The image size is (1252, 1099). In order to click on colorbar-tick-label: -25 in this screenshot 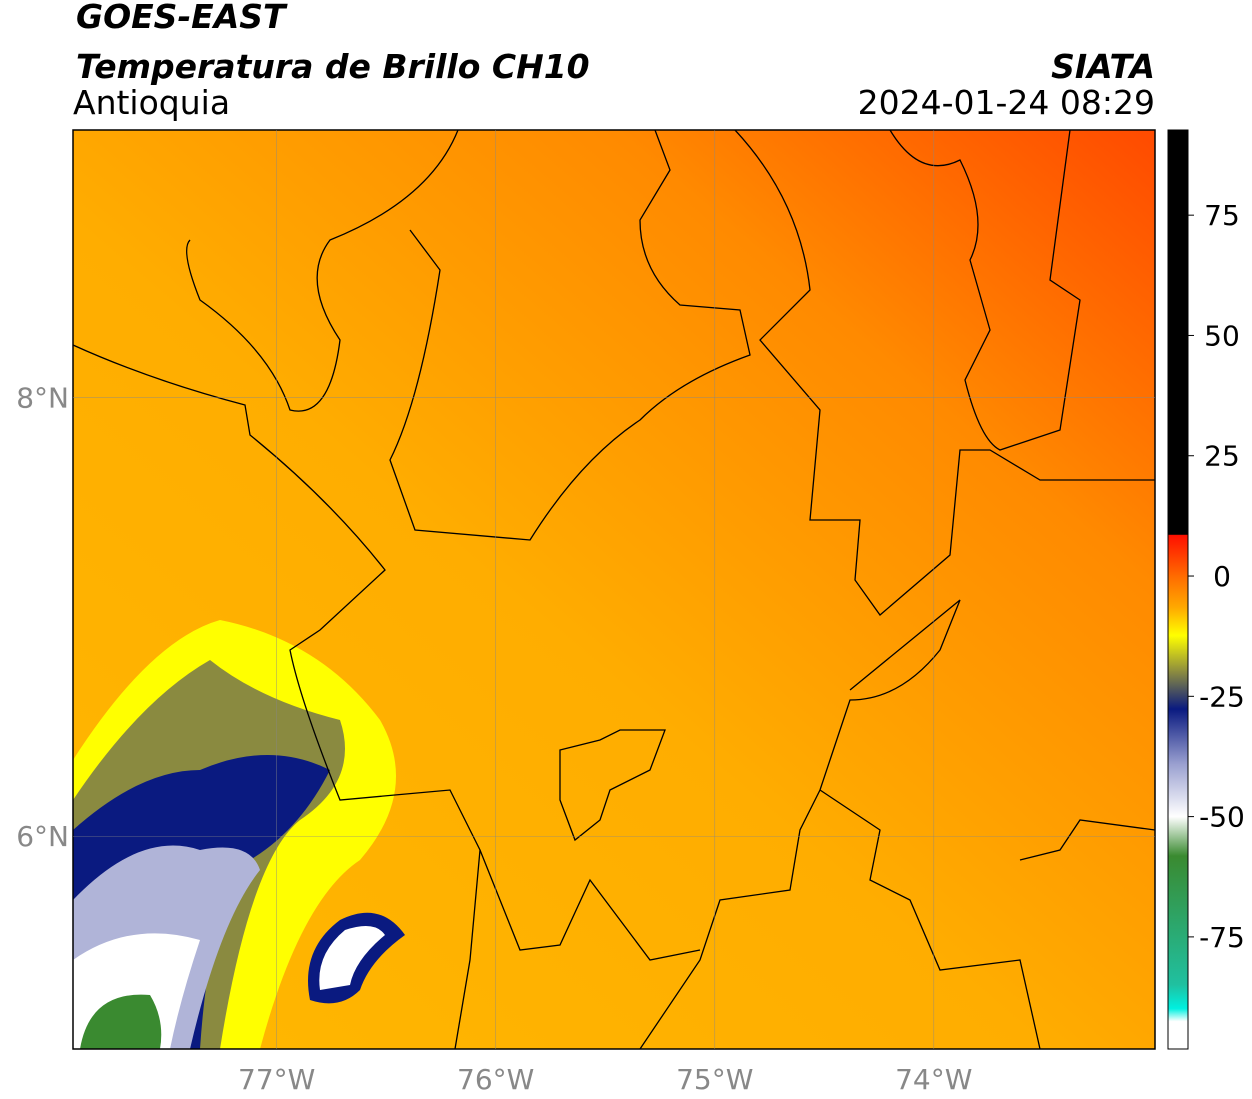, I will do `click(1222, 696)`.